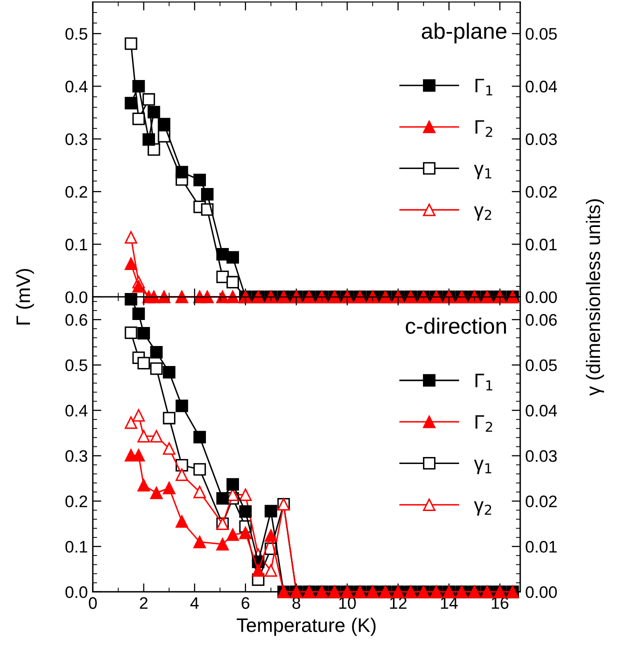 The image size is (623, 665). What do you see at coordinates (595, 297) in the screenshot?
I see `y2-axis-title: γ (dimensionless units)` at bounding box center [595, 297].